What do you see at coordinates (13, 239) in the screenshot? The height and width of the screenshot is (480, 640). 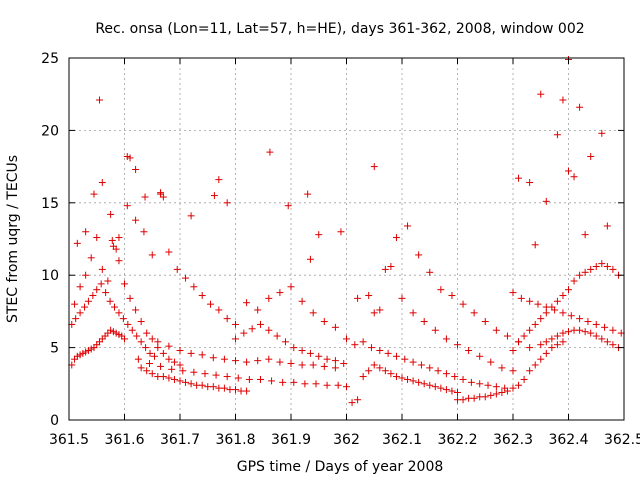 I see `y-axis-label: STEC from uqrg / TECUs` at bounding box center [13, 239].